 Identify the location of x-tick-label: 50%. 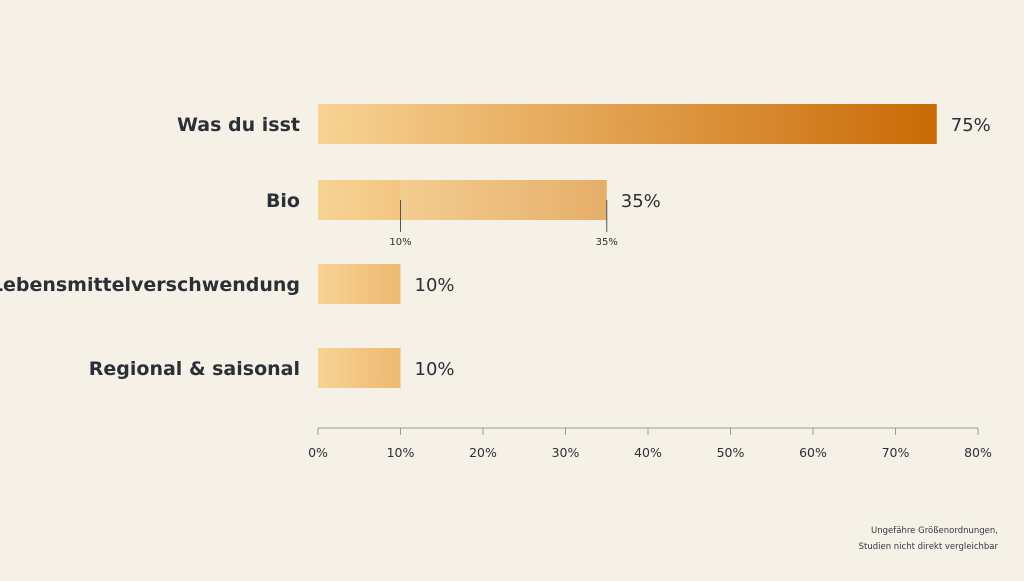
(731, 452).